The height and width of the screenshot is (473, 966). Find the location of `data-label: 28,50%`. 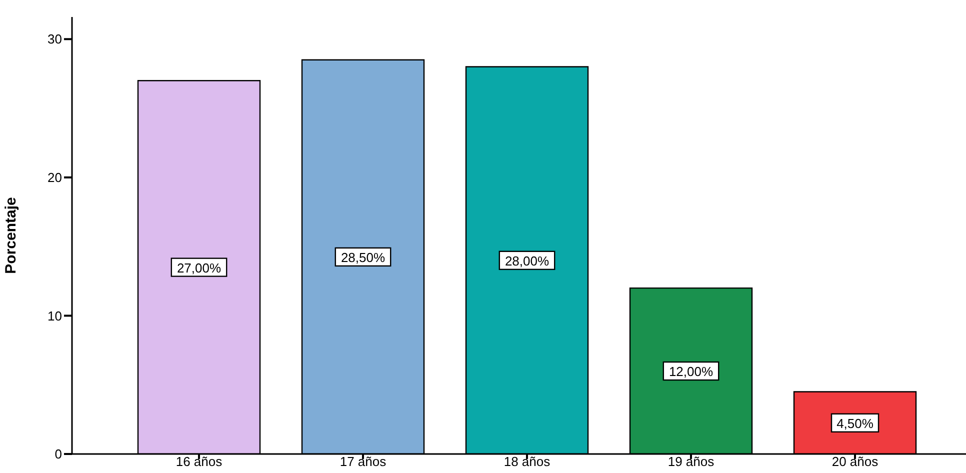

data-label: 28,50% is located at coordinates (363, 257).